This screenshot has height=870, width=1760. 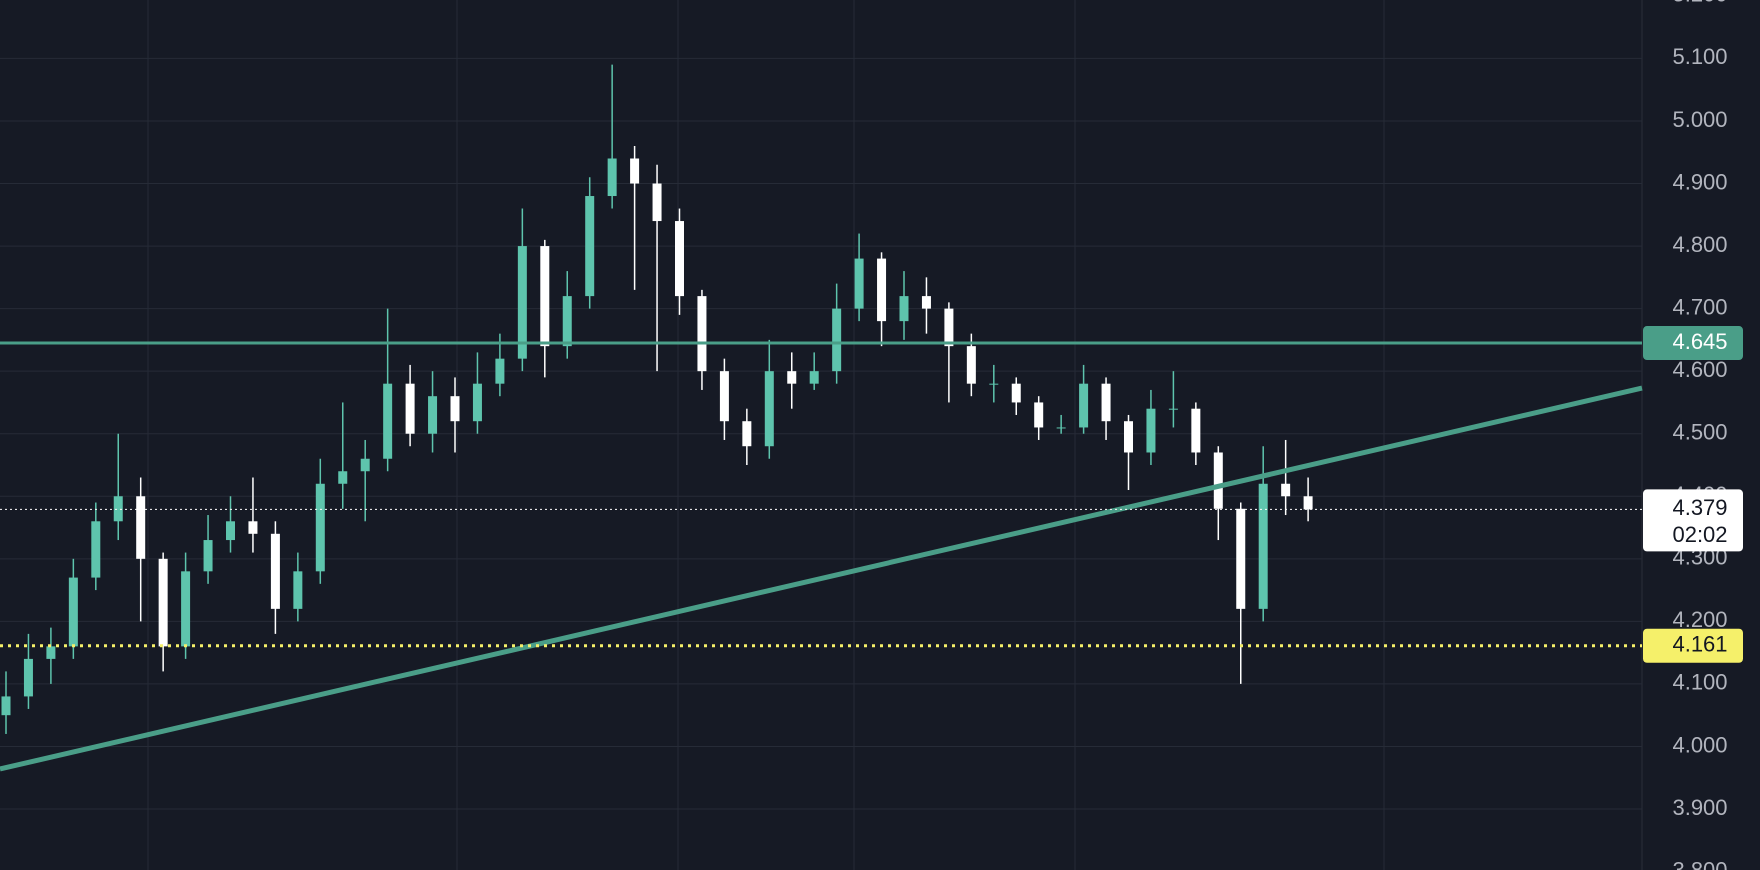 What do you see at coordinates (1699, 181) in the screenshot?
I see `y-tick-label: 4.900` at bounding box center [1699, 181].